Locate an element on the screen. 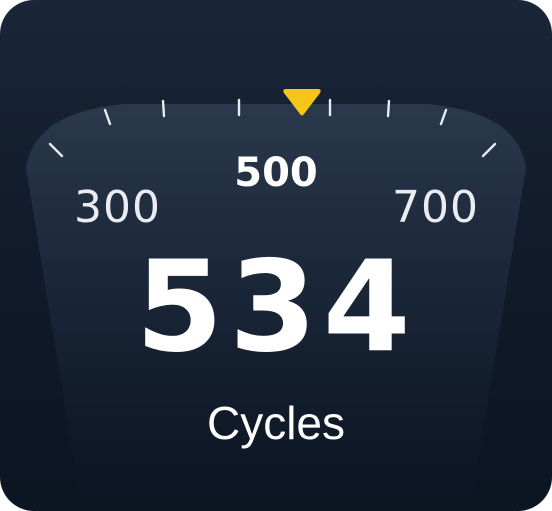  gauge-center-label: 500 is located at coordinates (276, 173).